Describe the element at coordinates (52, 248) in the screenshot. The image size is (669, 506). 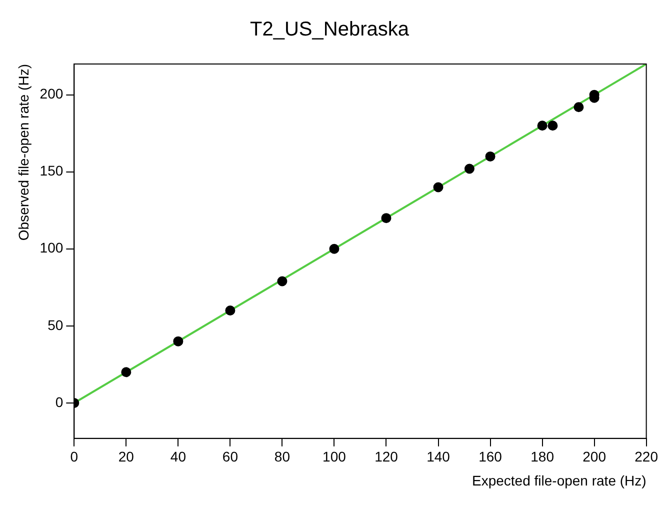
I see `y-tick-label: 100` at that location.